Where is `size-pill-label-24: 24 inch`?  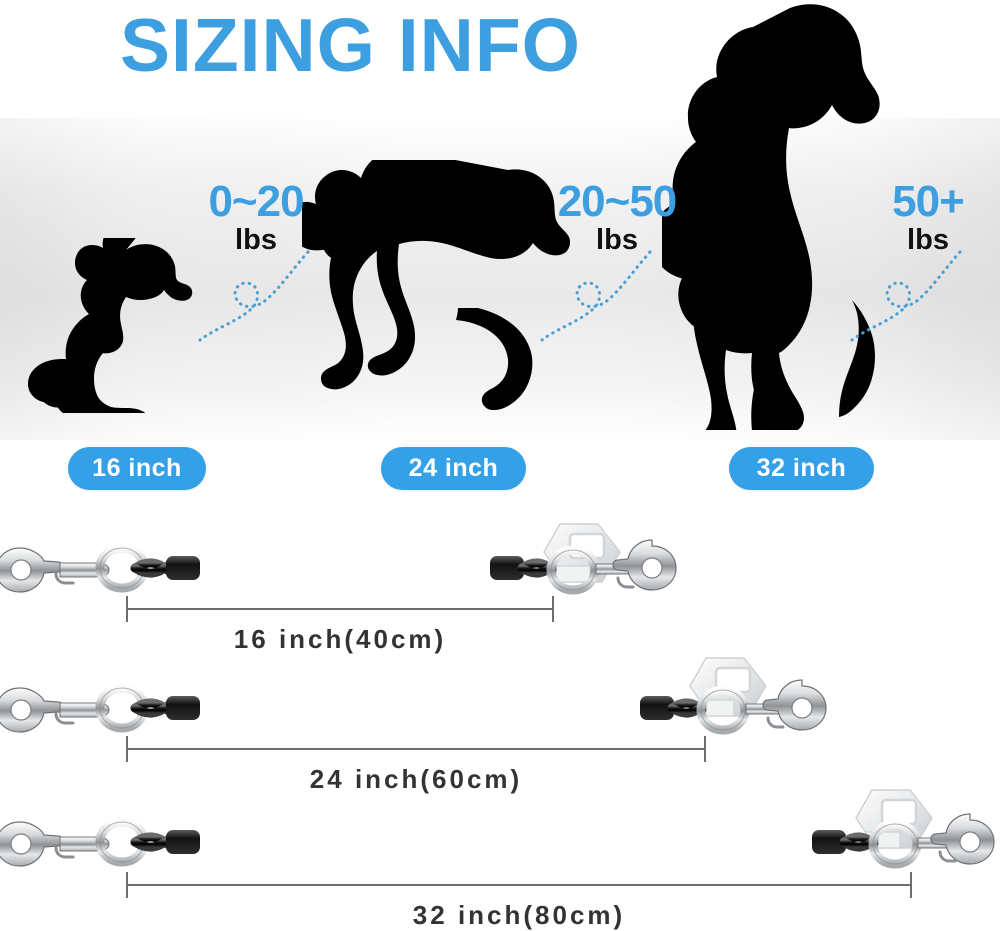
size-pill-label-24: 24 inch is located at coordinates (453, 468).